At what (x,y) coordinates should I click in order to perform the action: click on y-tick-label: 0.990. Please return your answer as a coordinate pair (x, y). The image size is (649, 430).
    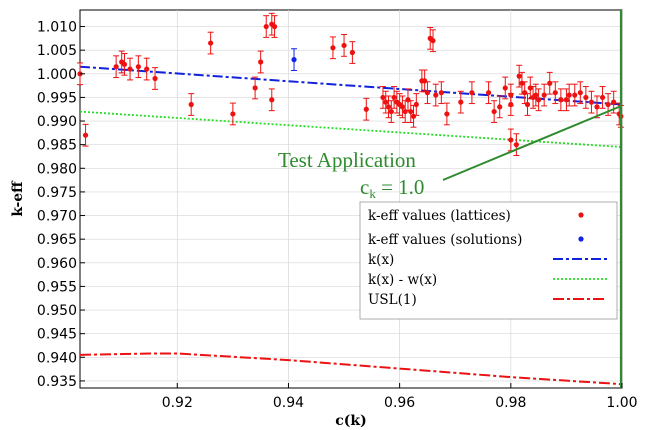
    Looking at the image, I should click on (57, 122).